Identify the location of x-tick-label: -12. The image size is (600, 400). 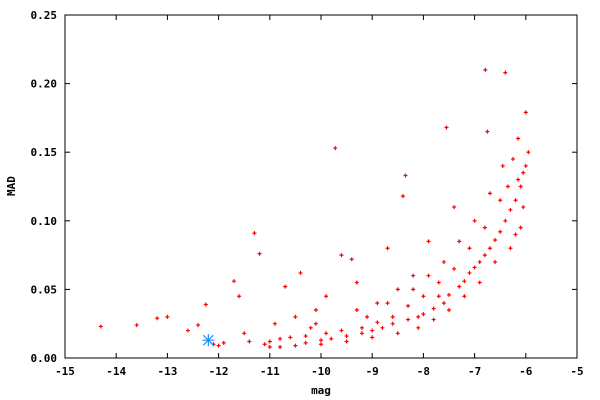
(219, 371).